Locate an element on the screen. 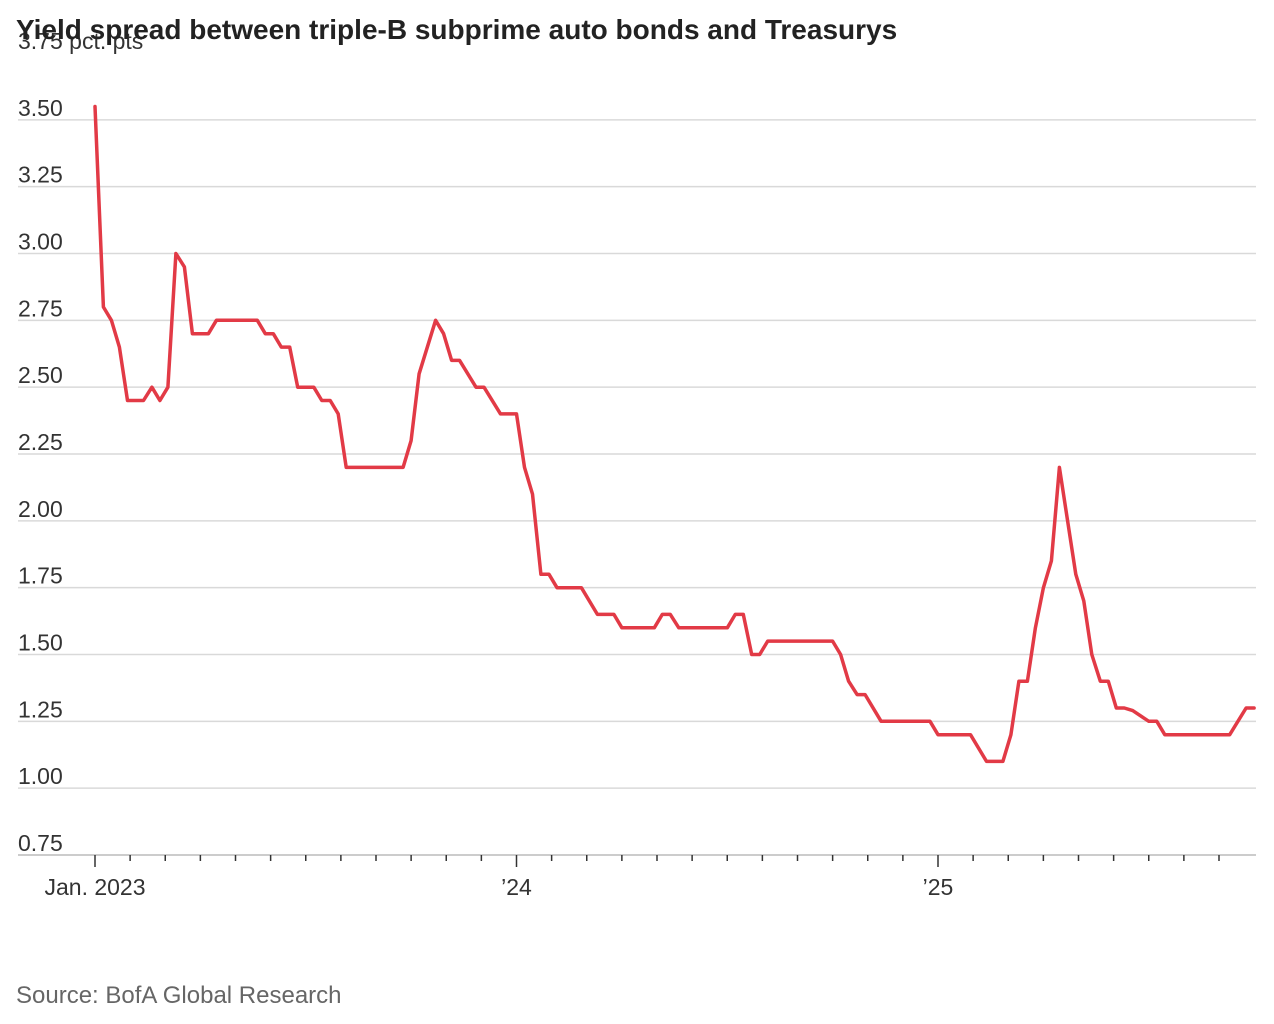  y-tick-label: 2.00 is located at coordinates (40, 509).